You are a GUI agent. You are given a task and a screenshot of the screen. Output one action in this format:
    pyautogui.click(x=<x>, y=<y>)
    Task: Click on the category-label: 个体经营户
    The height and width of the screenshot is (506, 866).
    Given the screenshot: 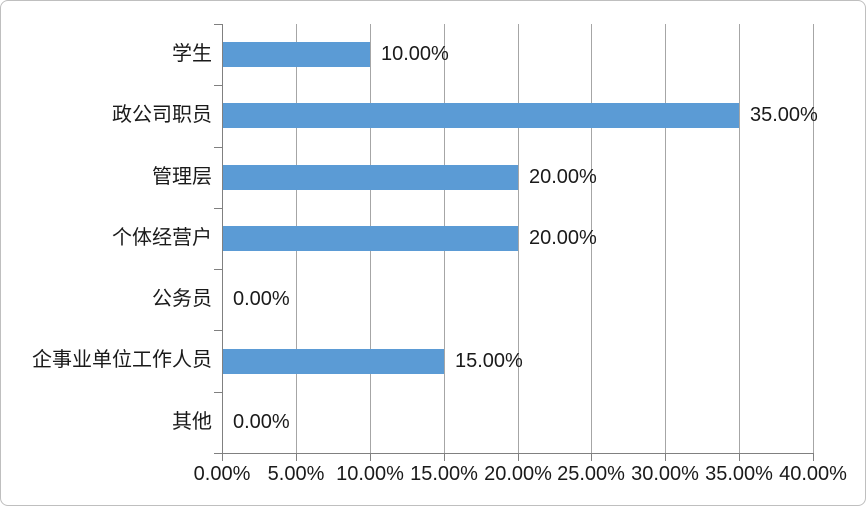 What is the action you would take?
    pyautogui.click(x=162, y=238)
    